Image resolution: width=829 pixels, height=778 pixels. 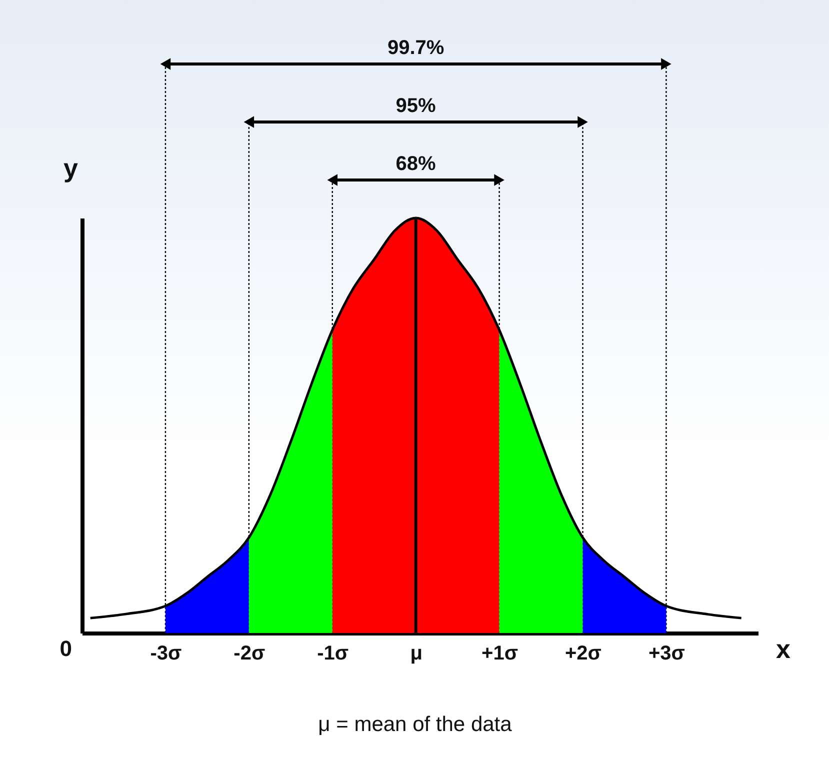 I want to click on text: 99.7%, so click(x=415, y=48).